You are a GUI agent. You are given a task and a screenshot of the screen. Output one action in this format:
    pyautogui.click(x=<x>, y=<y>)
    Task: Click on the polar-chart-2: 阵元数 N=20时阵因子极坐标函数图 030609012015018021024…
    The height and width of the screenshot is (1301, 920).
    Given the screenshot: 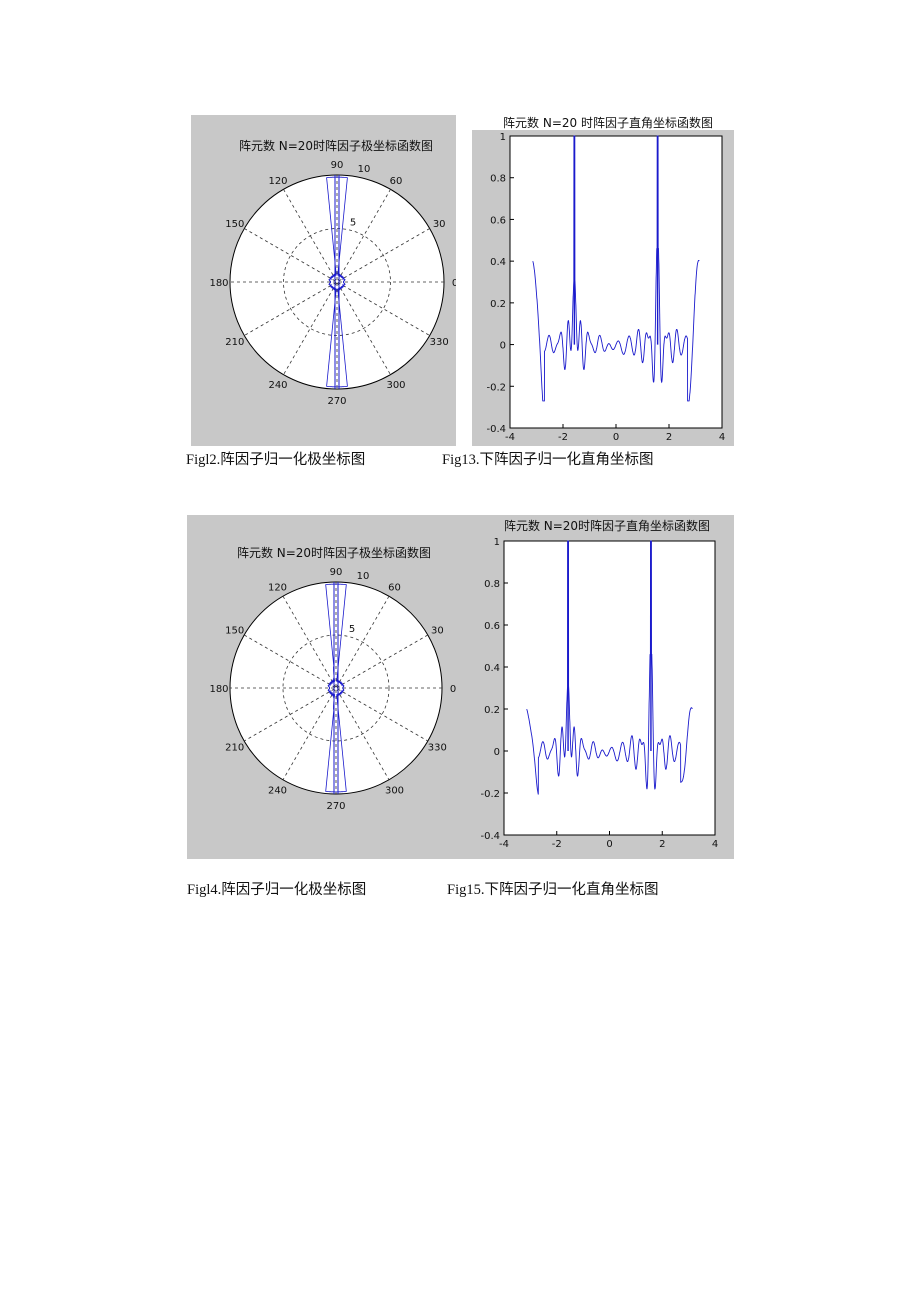 What is the action you would take?
    pyautogui.click(x=463, y=684)
    